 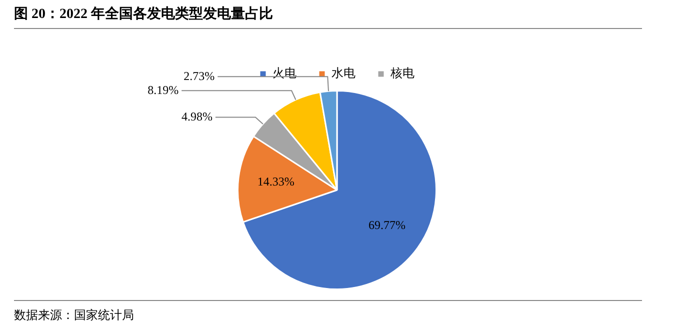 What do you see at coordinates (275, 181) in the screenshot?
I see `data-label: 14.33%` at bounding box center [275, 181].